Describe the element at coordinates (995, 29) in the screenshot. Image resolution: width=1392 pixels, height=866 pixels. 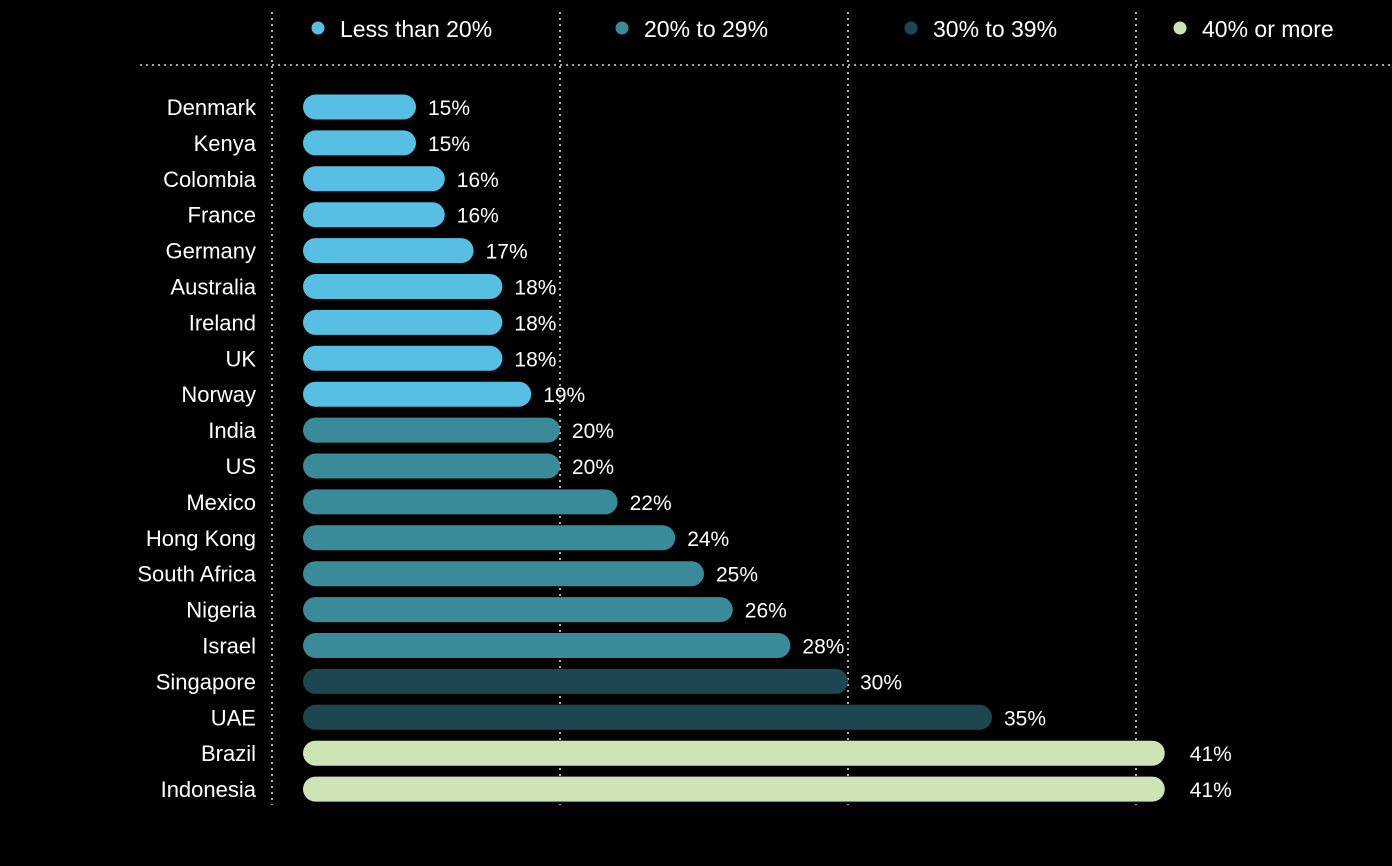
I see `legend-label: 30% to 39%` at that location.